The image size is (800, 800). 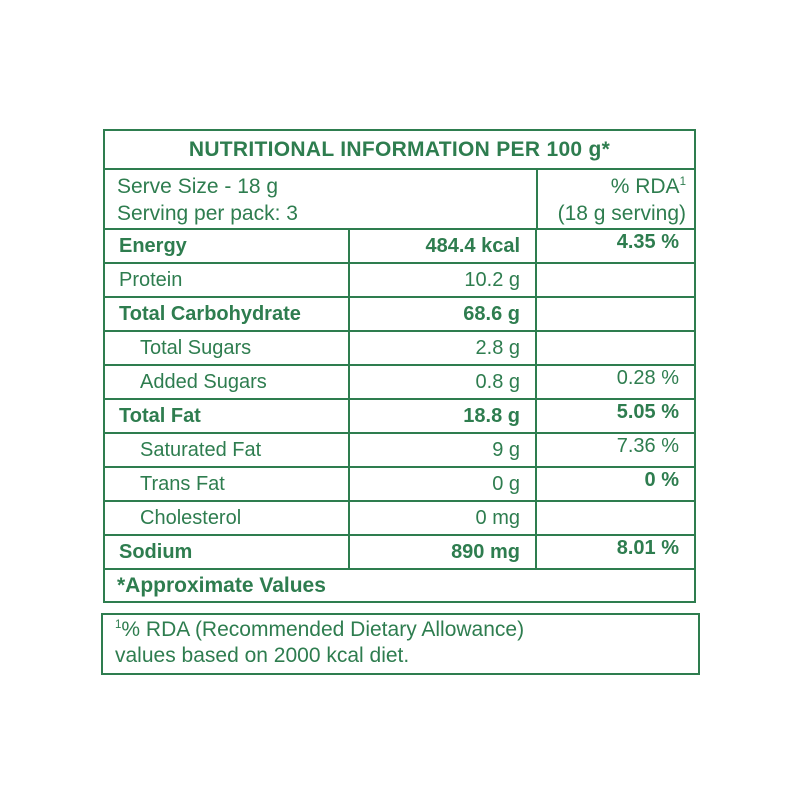 What do you see at coordinates (647, 242) in the screenshot?
I see `row-rda: 4.35 %` at bounding box center [647, 242].